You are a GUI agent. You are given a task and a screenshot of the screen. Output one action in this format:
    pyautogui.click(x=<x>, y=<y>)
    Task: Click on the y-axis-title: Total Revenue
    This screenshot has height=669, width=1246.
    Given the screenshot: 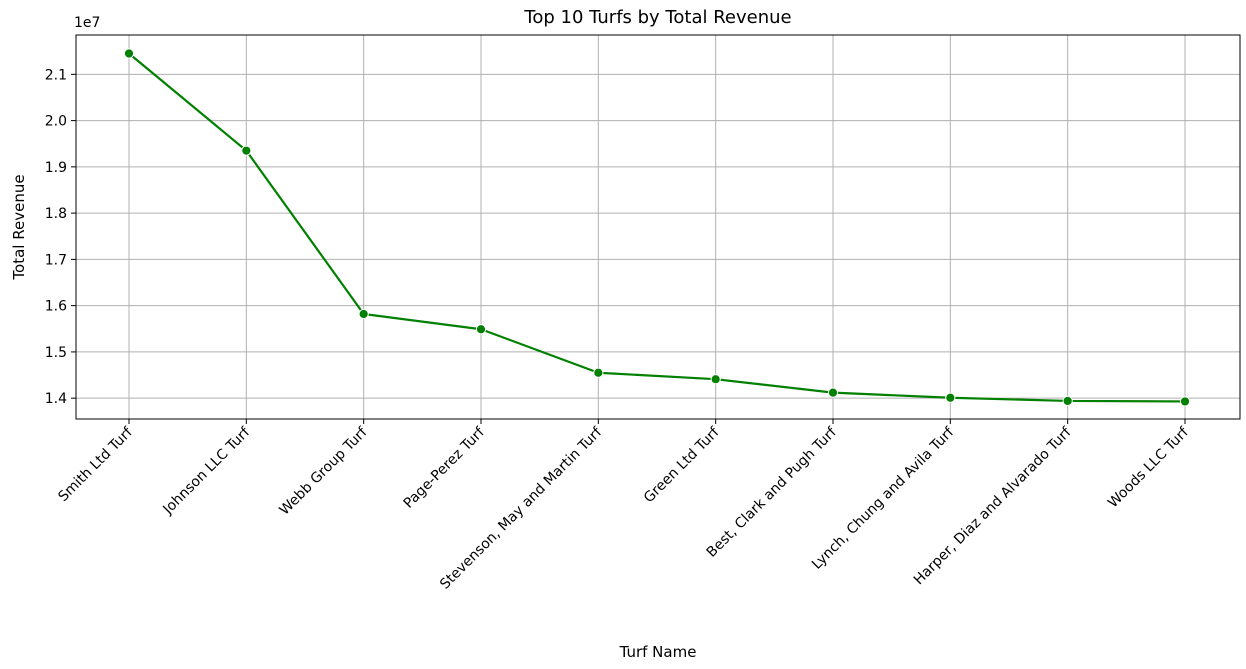 What is the action you would take?
    pyautogui.click(x=19, y=227)
    